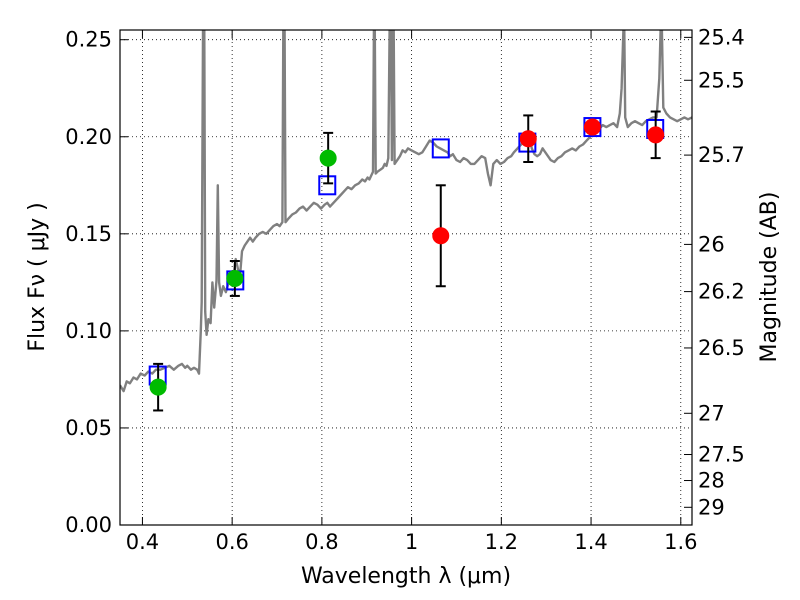  Describe the element at coordinates (721, 80) in the screenshot. I see `magnitude-tick-label: 25.5` at that location.